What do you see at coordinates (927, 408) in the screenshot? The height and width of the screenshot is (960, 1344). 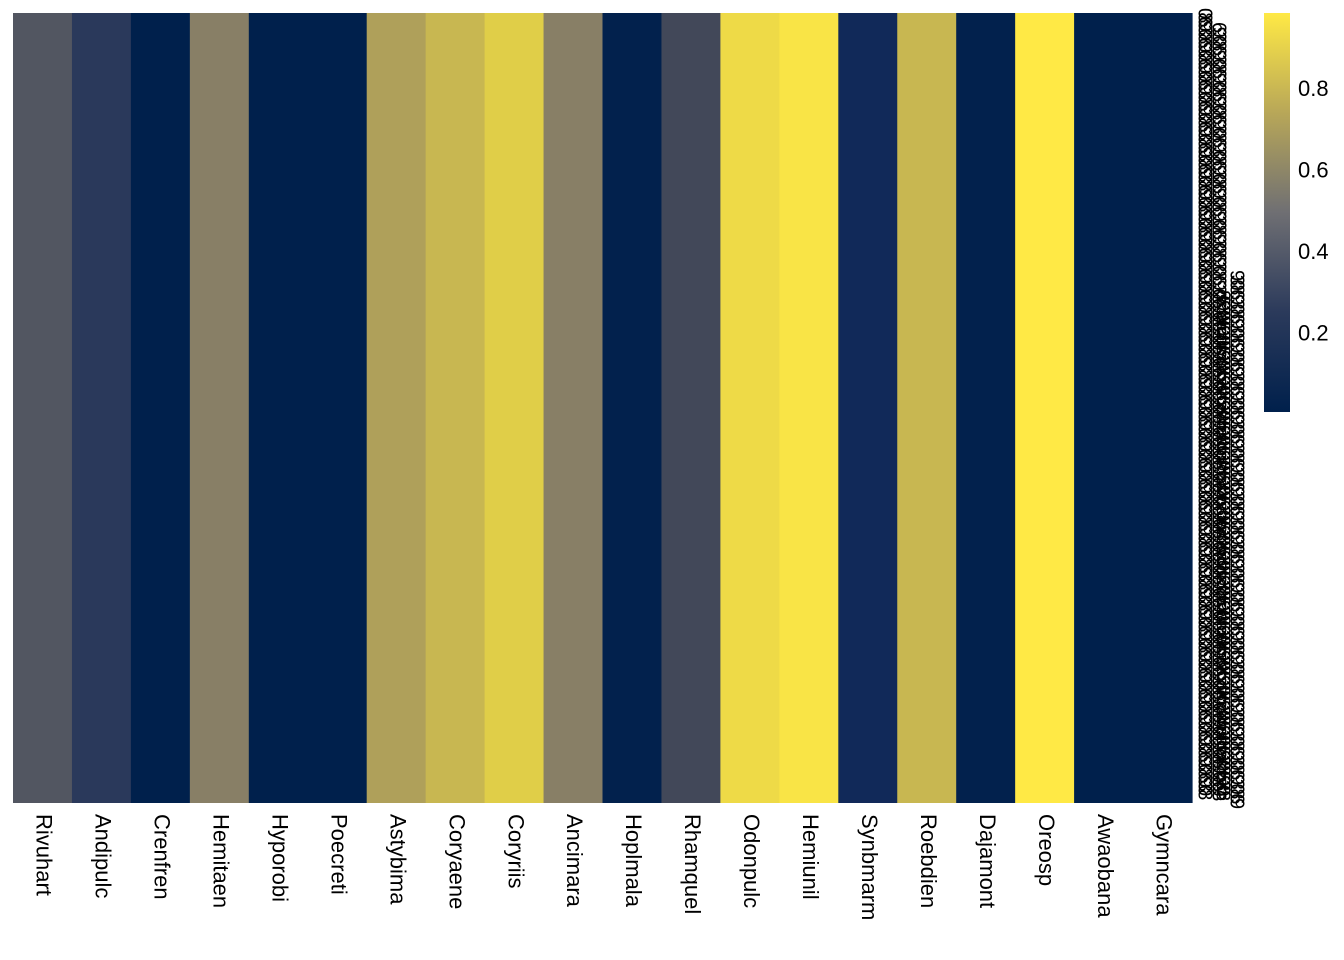 I see `heatmap-cell-roebdien` at bounding box center [927, 408].